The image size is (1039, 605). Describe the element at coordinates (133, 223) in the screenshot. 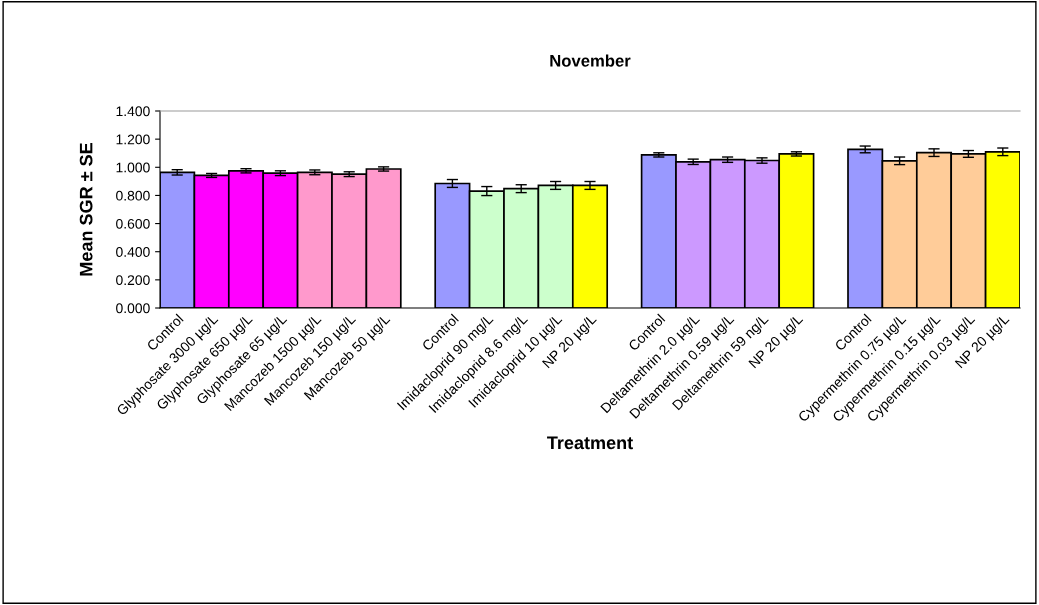

I see `y-tick-label: 0.600` at that location.